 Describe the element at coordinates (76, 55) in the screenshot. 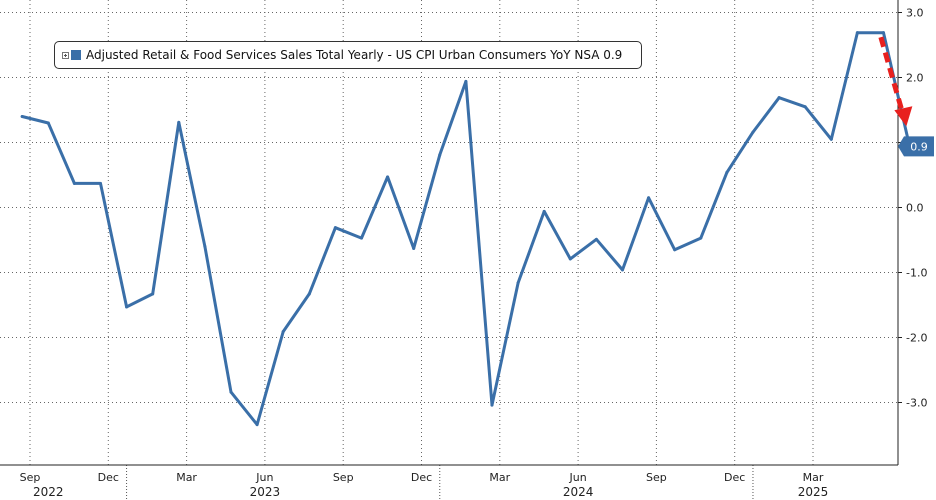

I see `series-swatch-icon` at that location.